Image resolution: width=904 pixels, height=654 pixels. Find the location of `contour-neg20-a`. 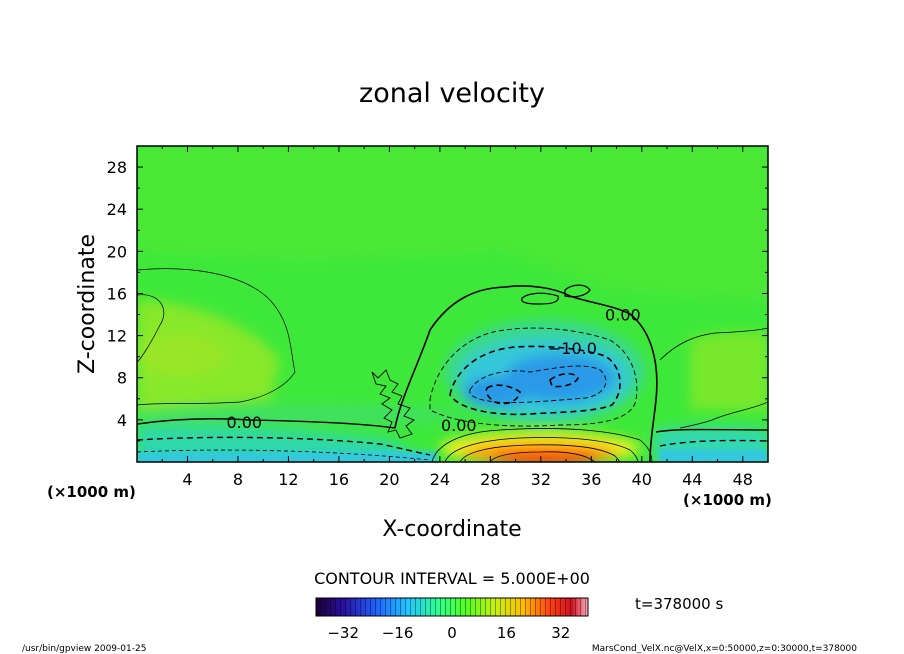

contour-neg20-a is located at coordinates (503, 394).